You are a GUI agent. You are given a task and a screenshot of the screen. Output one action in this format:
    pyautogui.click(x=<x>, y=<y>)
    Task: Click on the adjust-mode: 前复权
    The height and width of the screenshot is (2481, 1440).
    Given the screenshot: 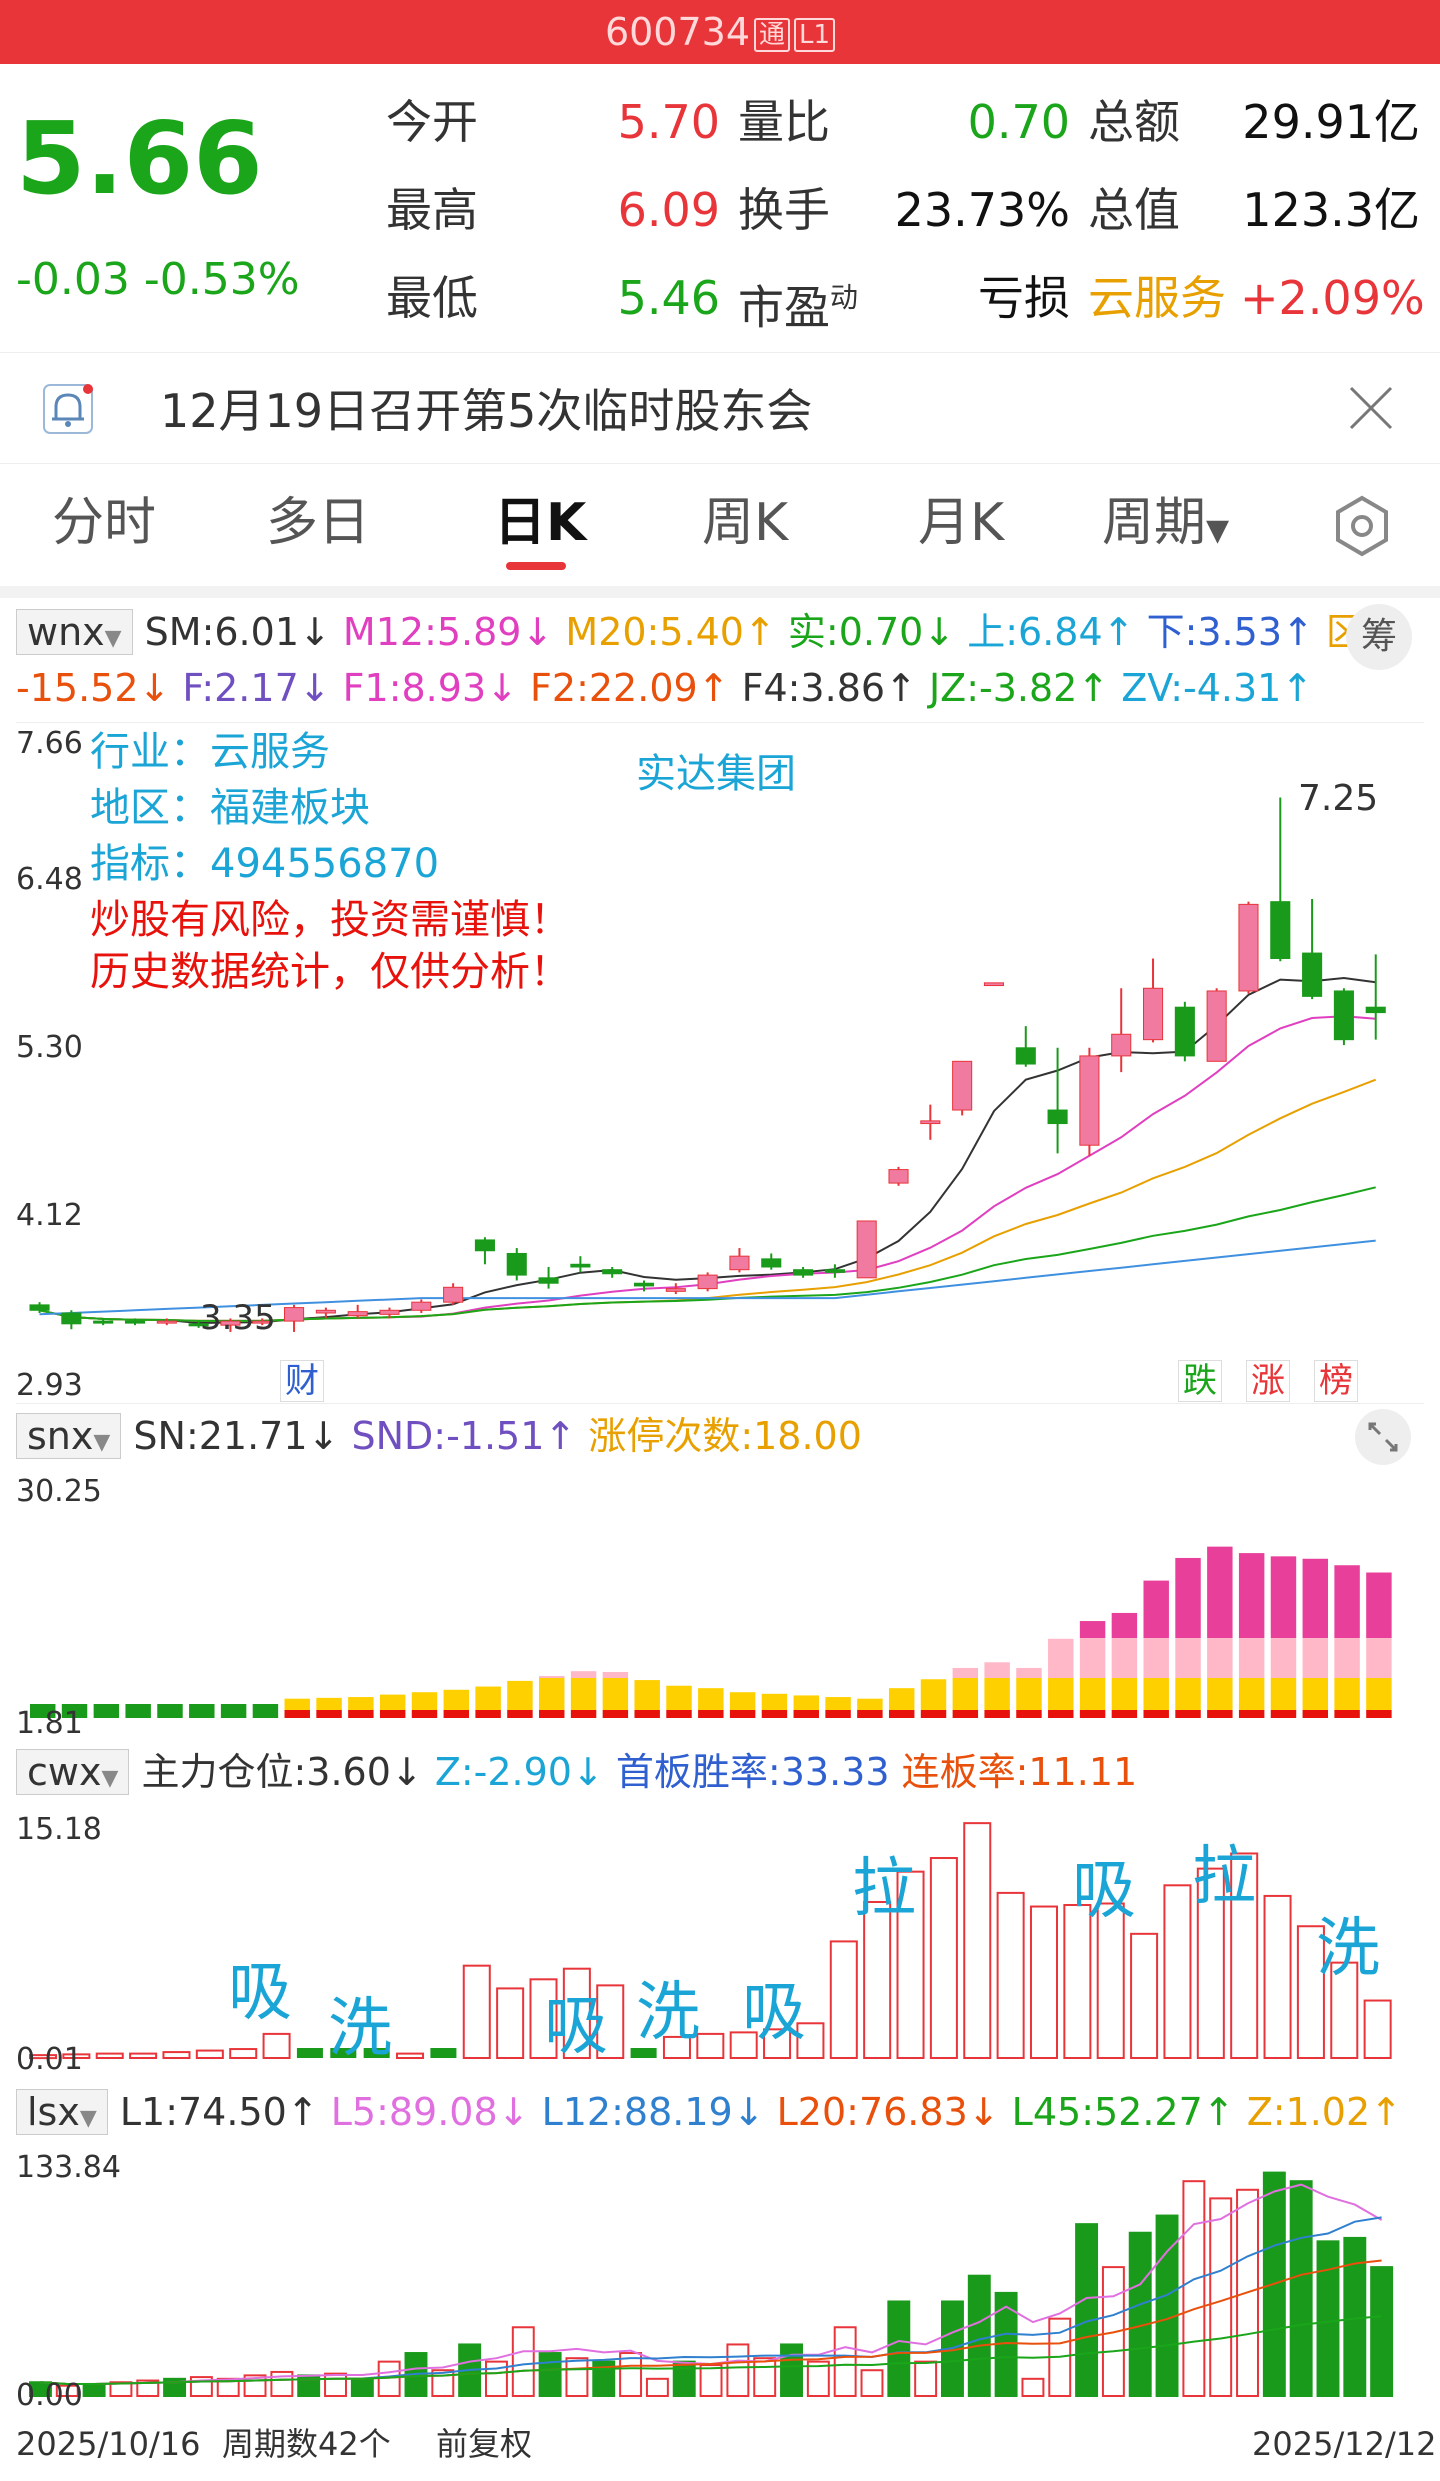 What is the action you would take?
    pyautogui.click(x=484, y=2444)
    